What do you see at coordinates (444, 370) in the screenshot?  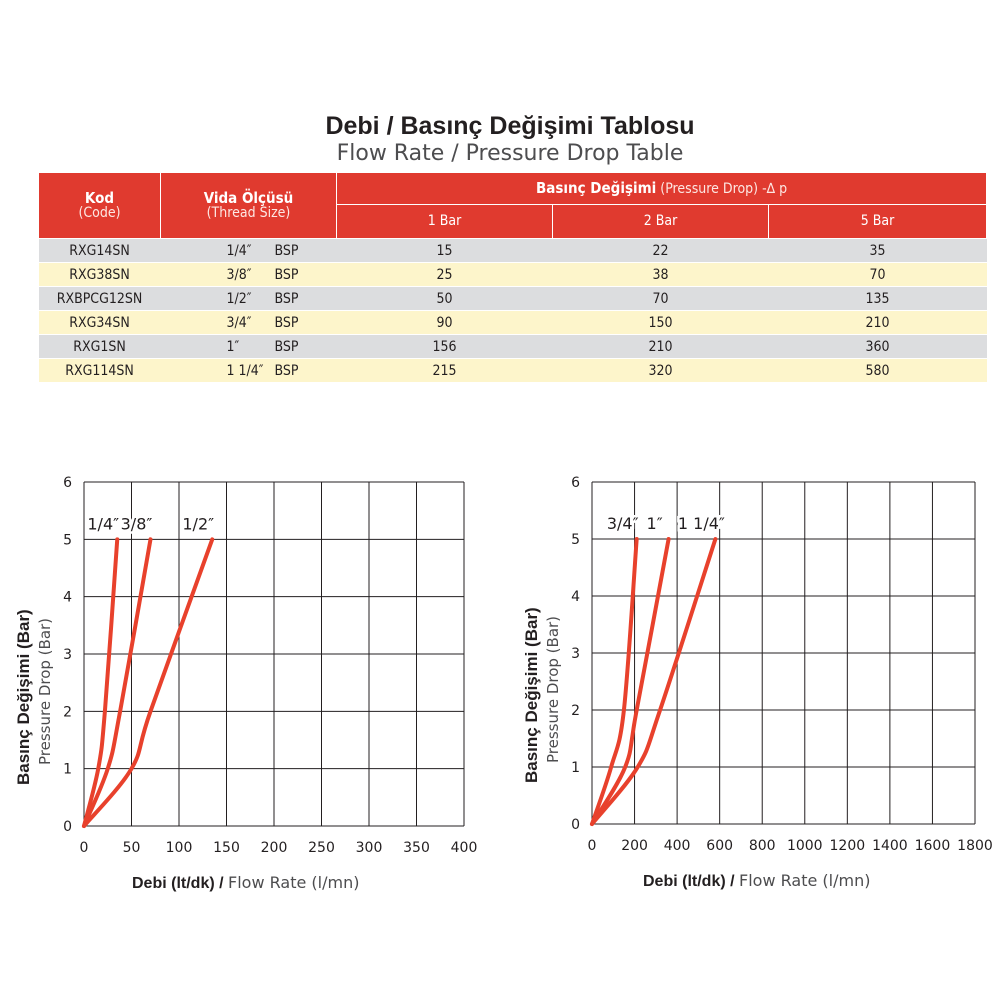 I see `cell-1bar: 215` at bounding box center [444, 370].